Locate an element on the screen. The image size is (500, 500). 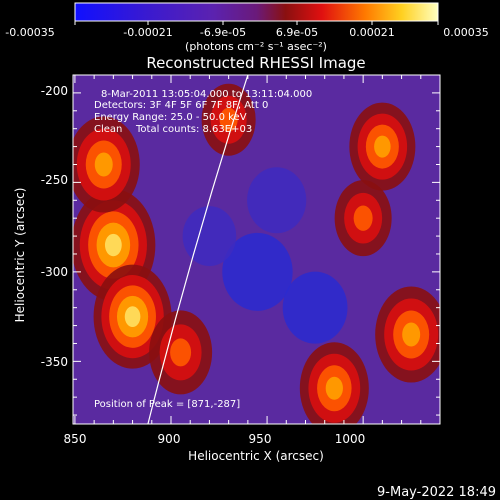
colorbar-tick-label: -0.00035 is located at coordinates (29, 32).